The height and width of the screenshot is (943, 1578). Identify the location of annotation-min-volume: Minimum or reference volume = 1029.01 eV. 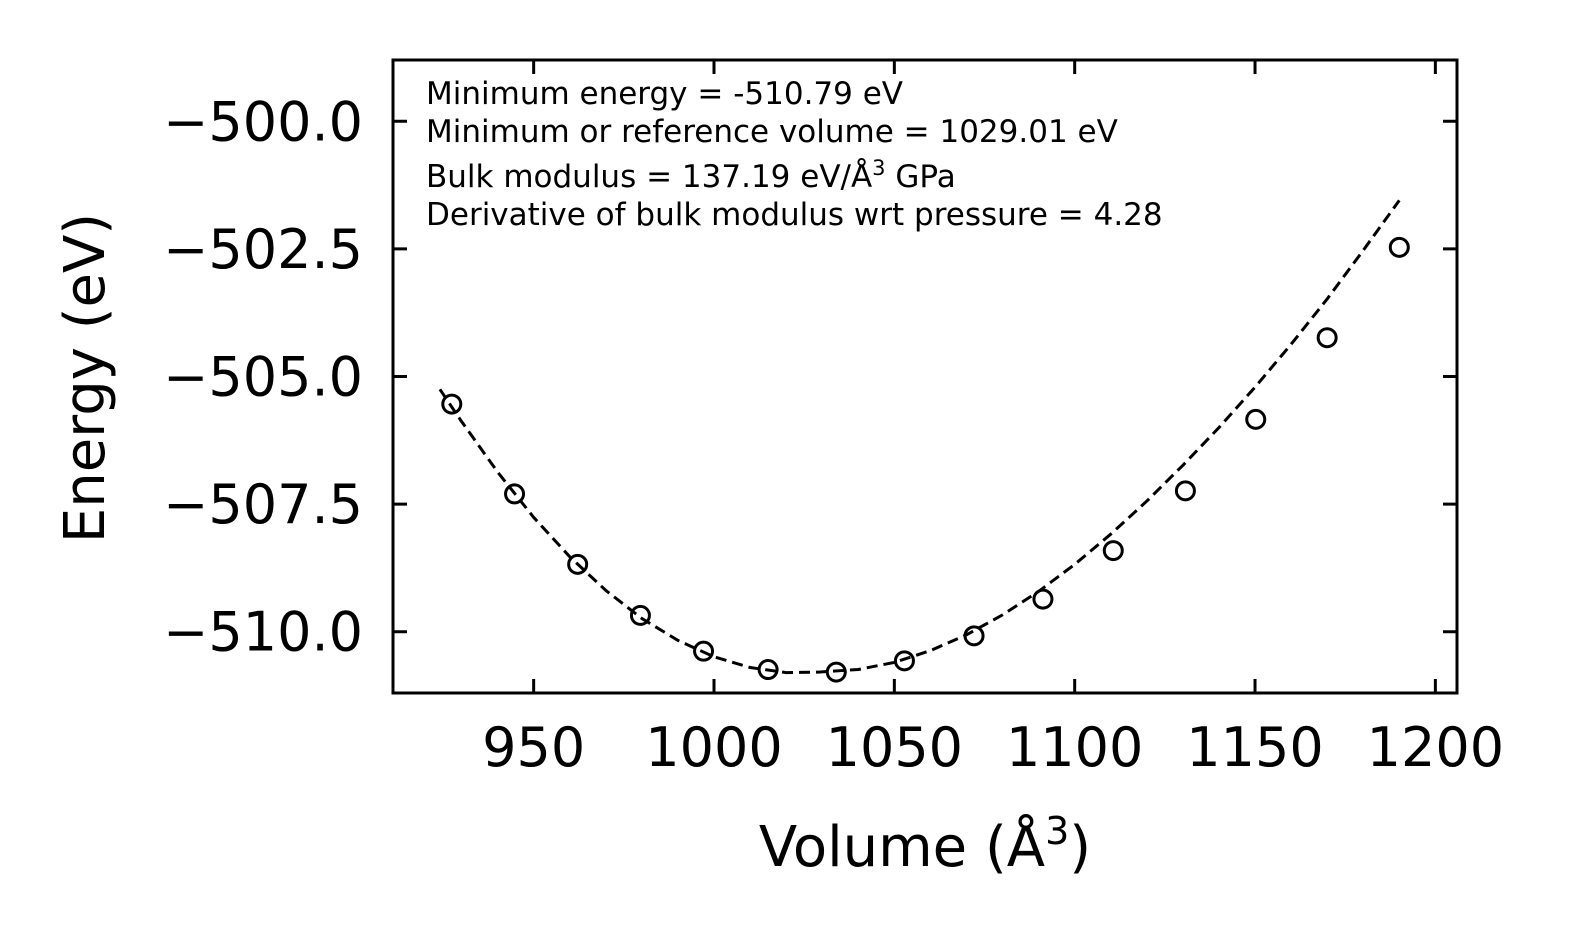
(772, 132).